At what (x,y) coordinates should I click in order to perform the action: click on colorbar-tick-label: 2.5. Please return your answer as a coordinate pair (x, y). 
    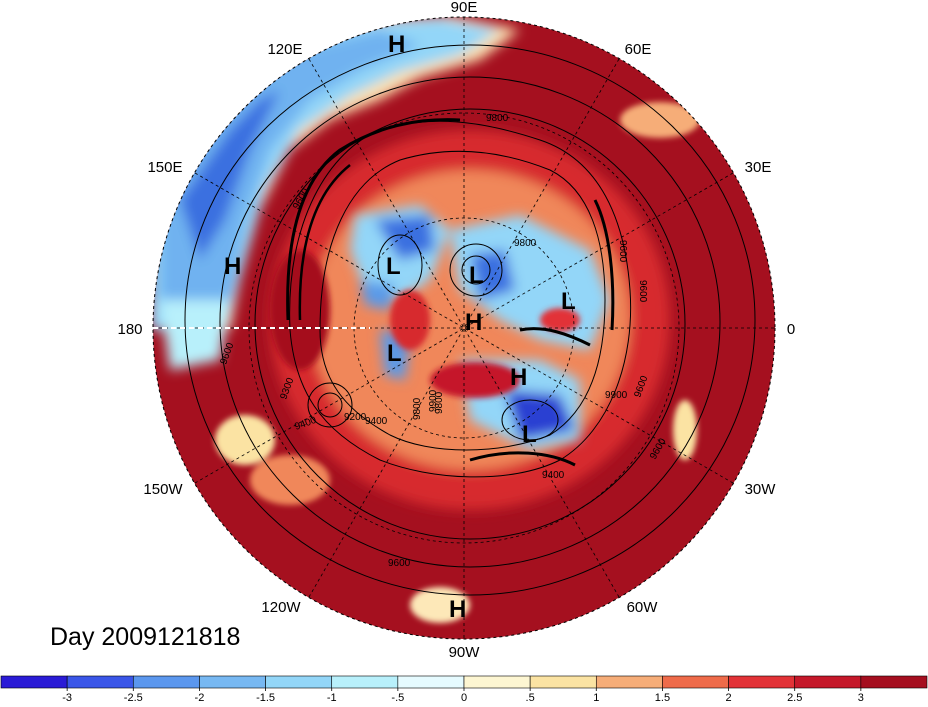
    Looking at the image, I should click on (794, 697).